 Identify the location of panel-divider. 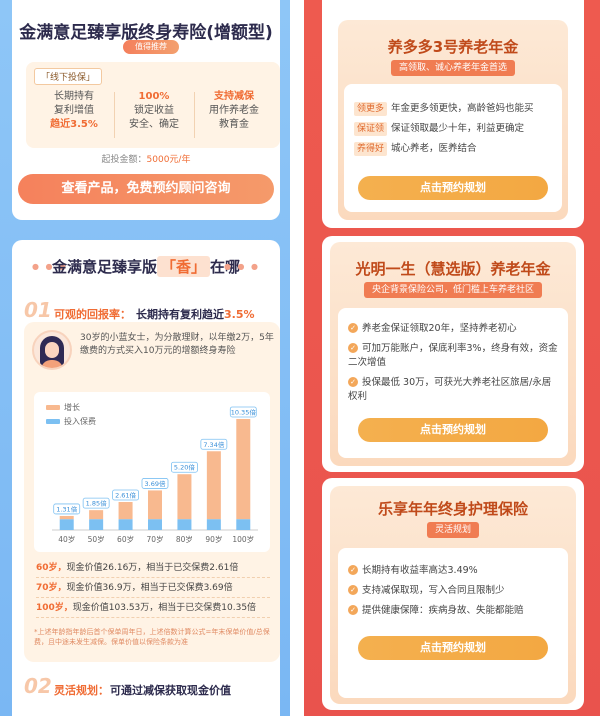
(297, 358).